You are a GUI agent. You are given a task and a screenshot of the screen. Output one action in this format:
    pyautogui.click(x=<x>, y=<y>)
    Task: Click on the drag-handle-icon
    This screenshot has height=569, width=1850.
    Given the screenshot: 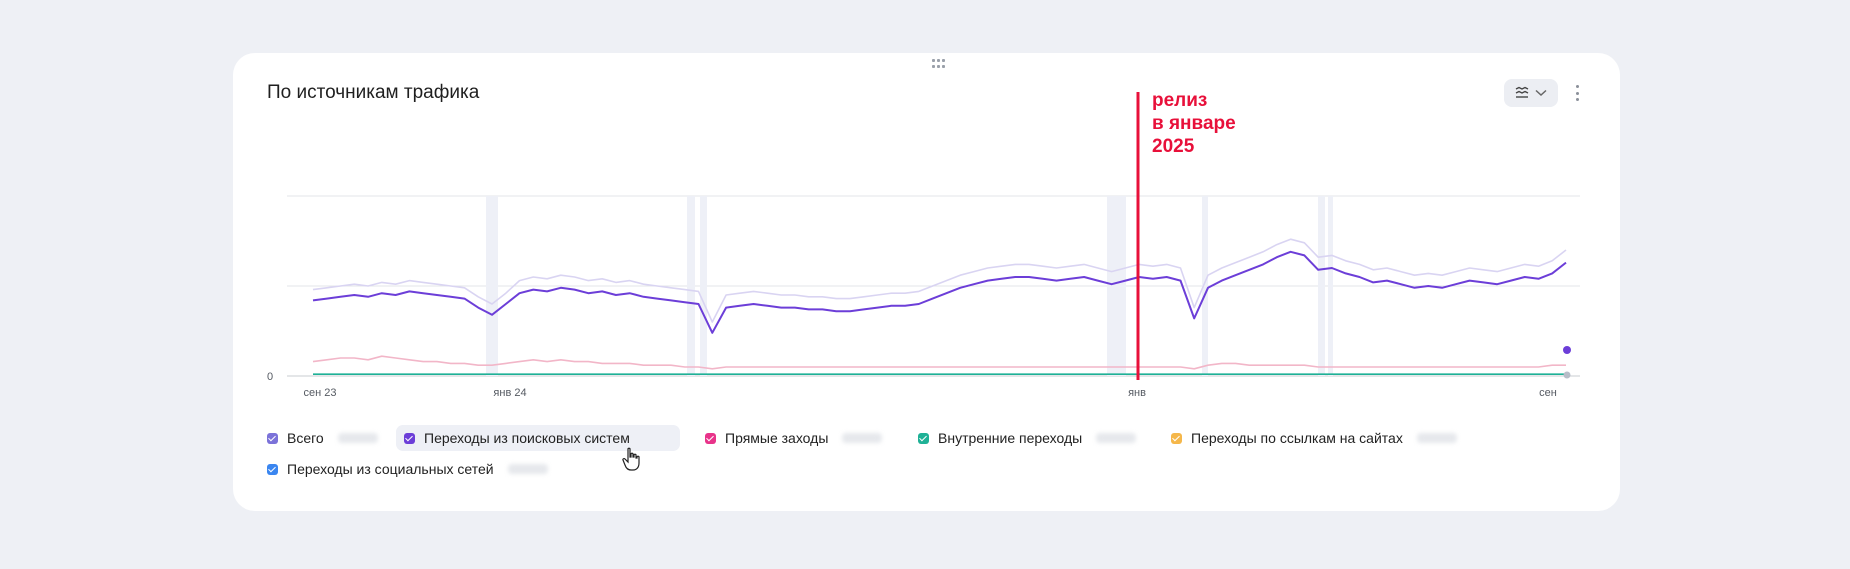 What is the action you would take?
    pyautogui.click(x=938, y=64)
    